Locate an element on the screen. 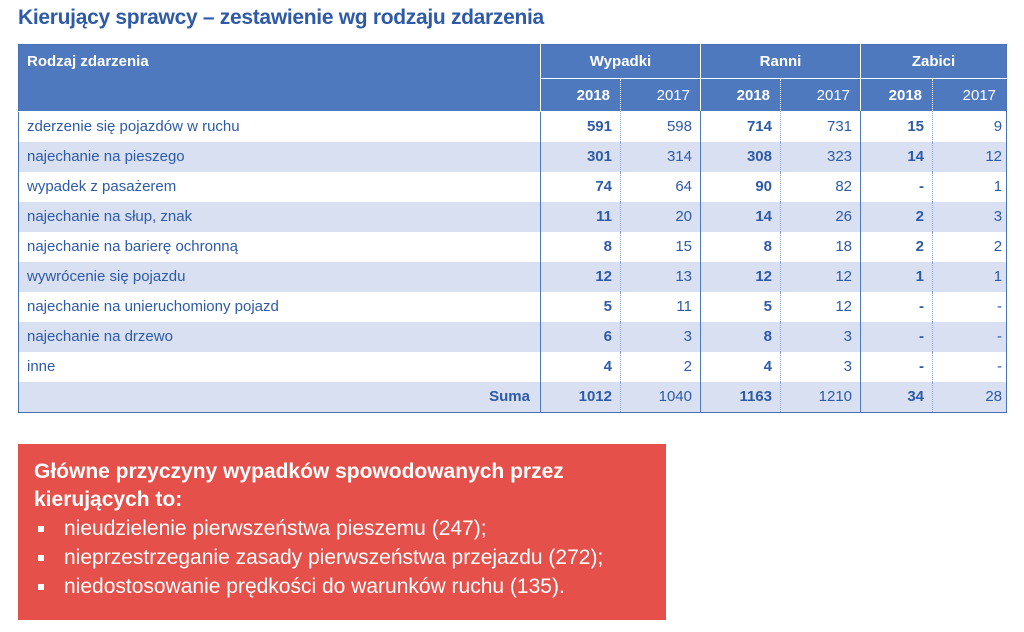 The width and height of the screenshot is (1024, 632). cell-value: 314 is located at coordinates (660, 156).